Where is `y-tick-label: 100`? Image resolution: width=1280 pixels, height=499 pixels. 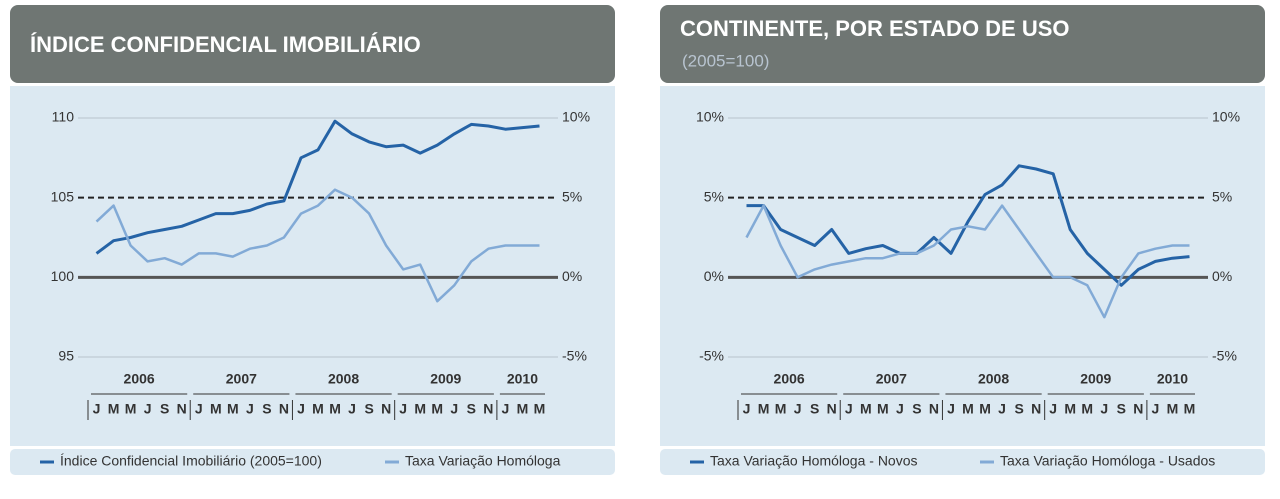
y-tick-label: 100 is located at coordinates (63, 276).